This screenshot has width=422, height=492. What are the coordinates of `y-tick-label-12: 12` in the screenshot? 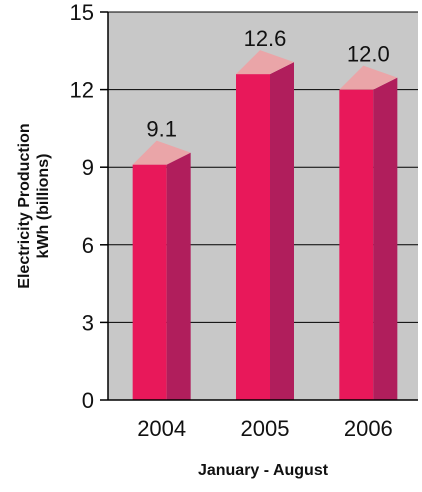 It's located at (82, 90).